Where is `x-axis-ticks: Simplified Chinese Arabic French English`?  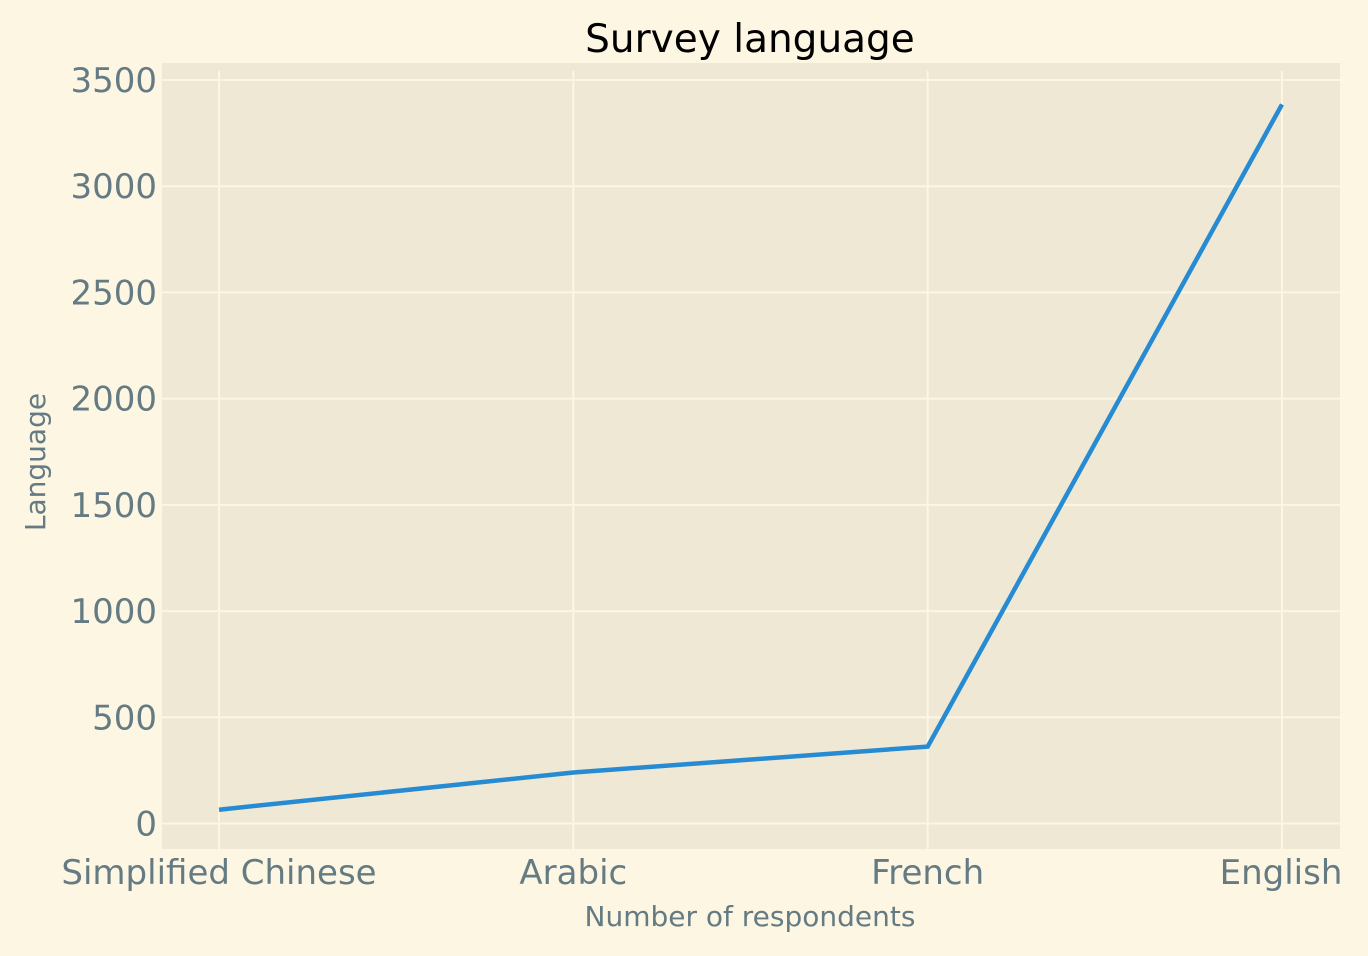
x-axis-ticks: Simplified Chinese Arabic French English is located at coordinates (701, 873).